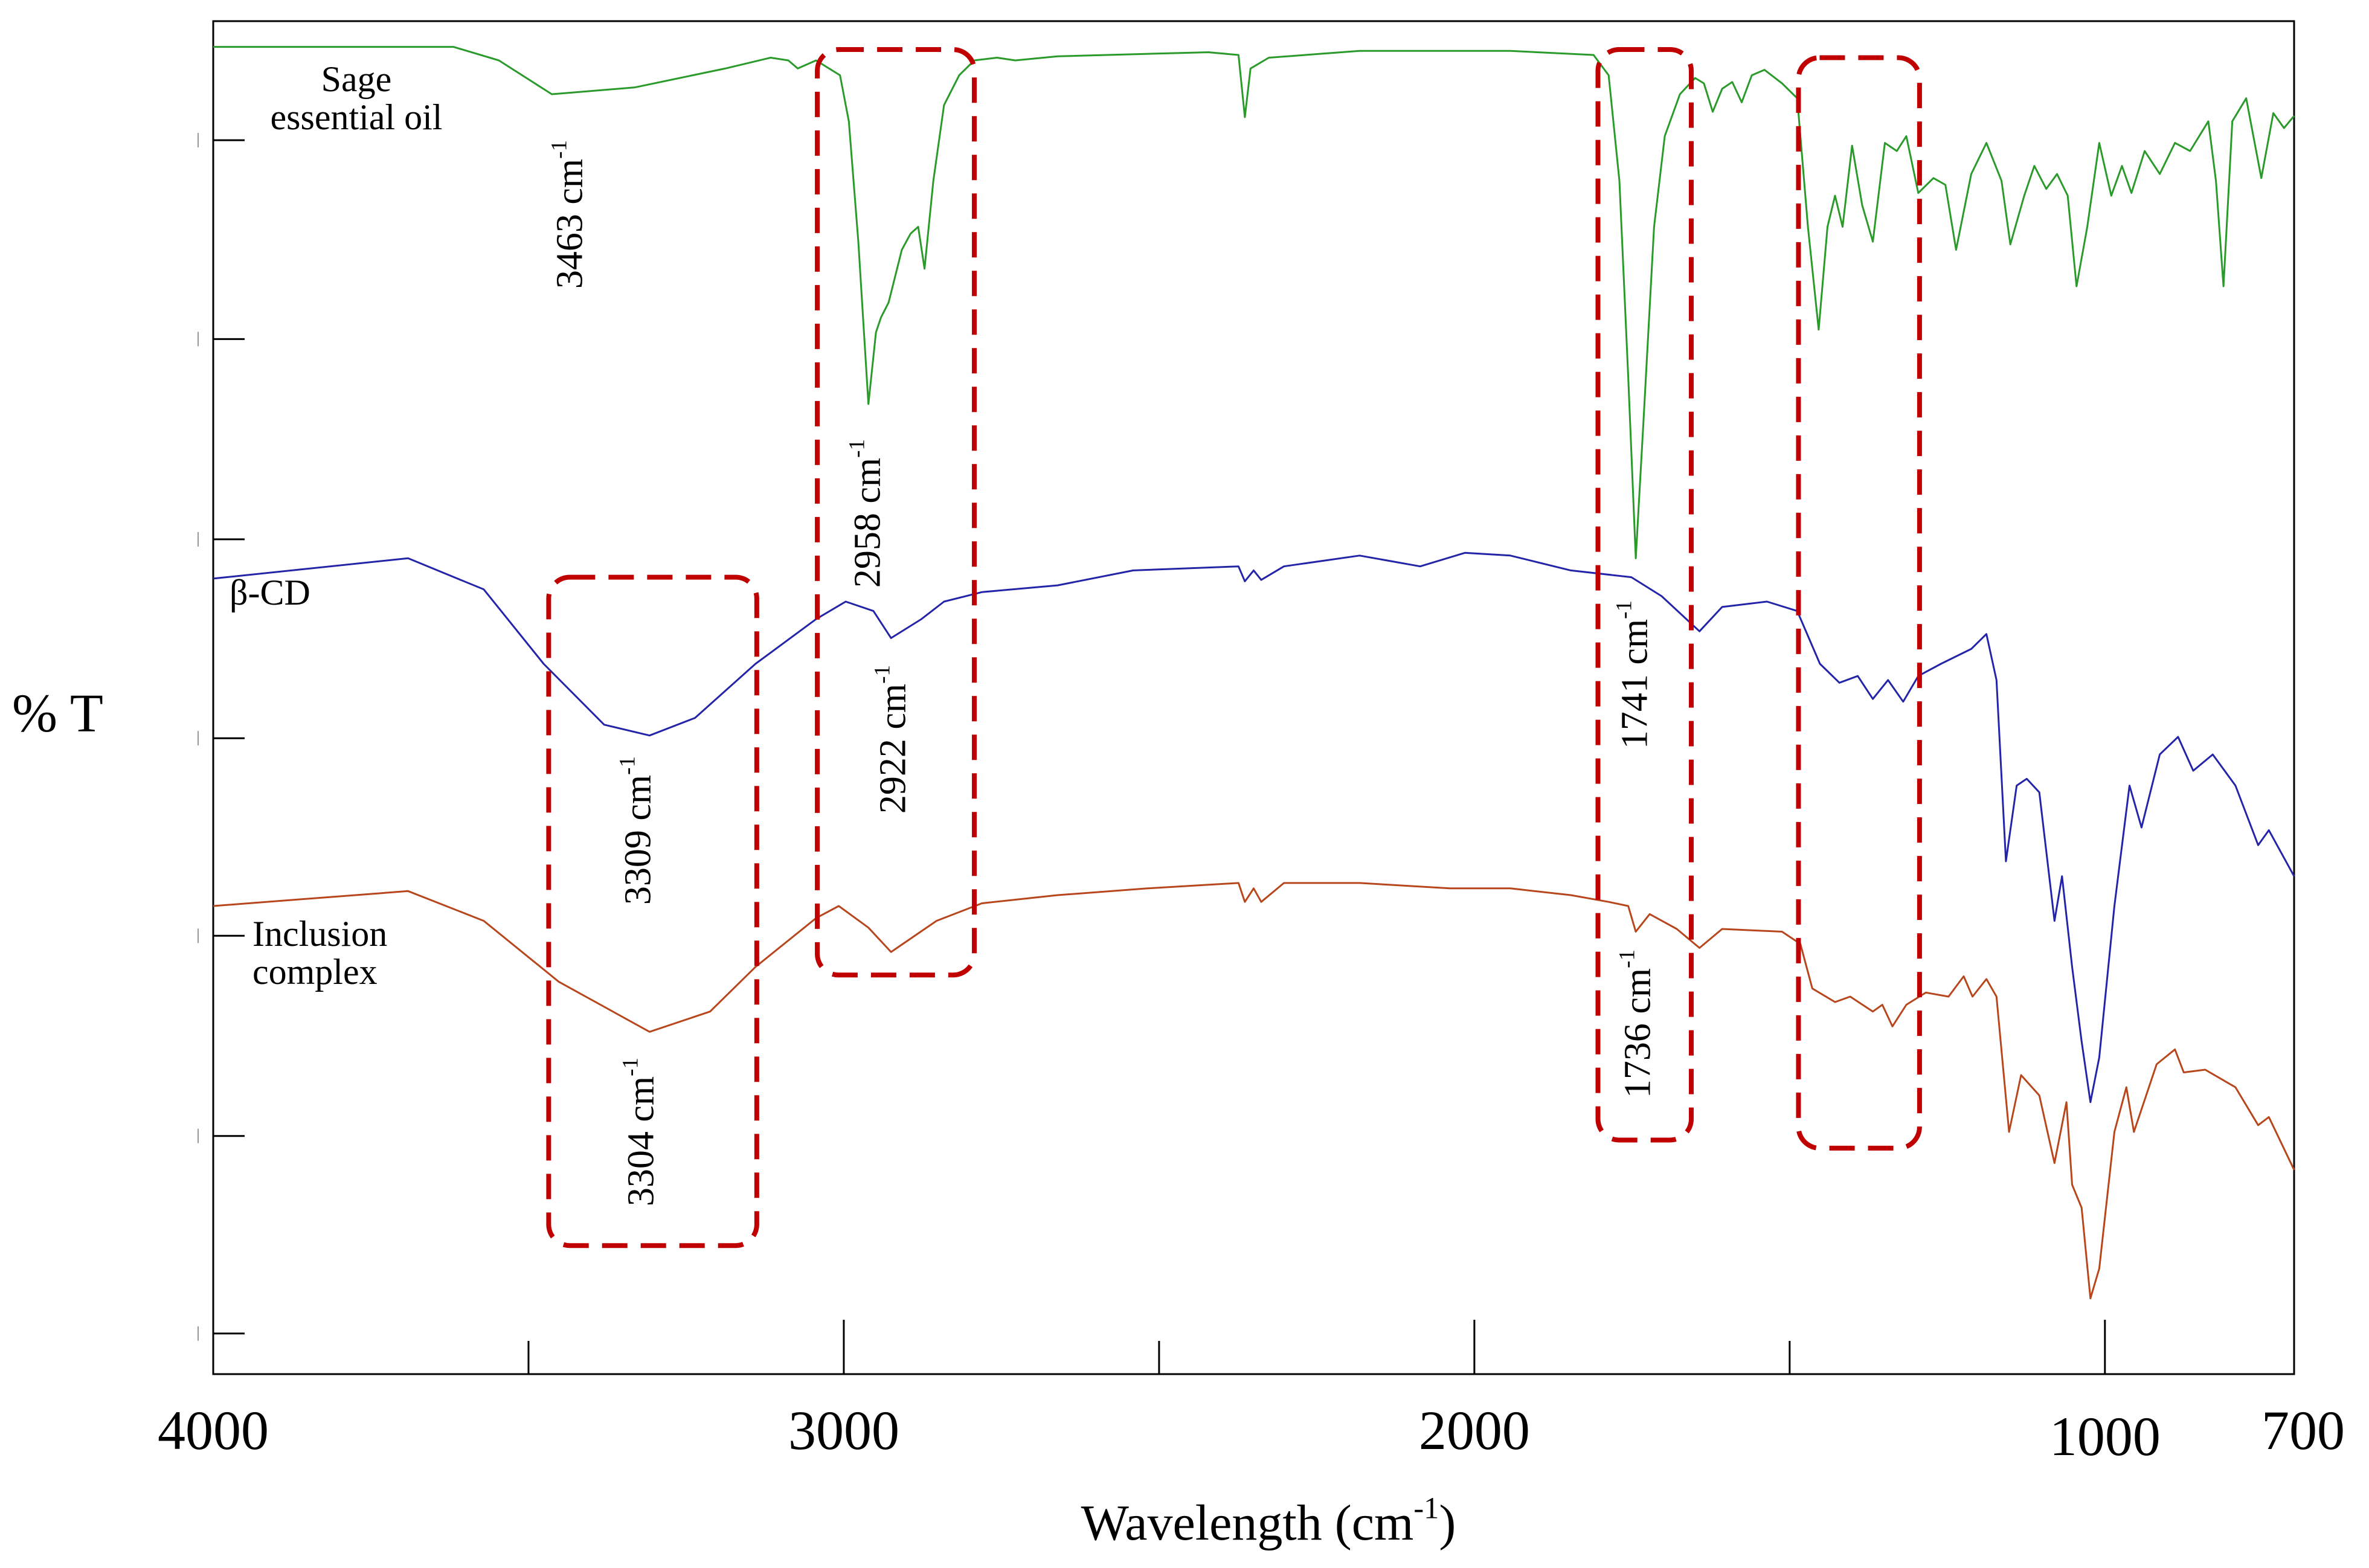 The image size is (2369, 1568). I want to click on series-label-line: essential oil, so click(356, 117).